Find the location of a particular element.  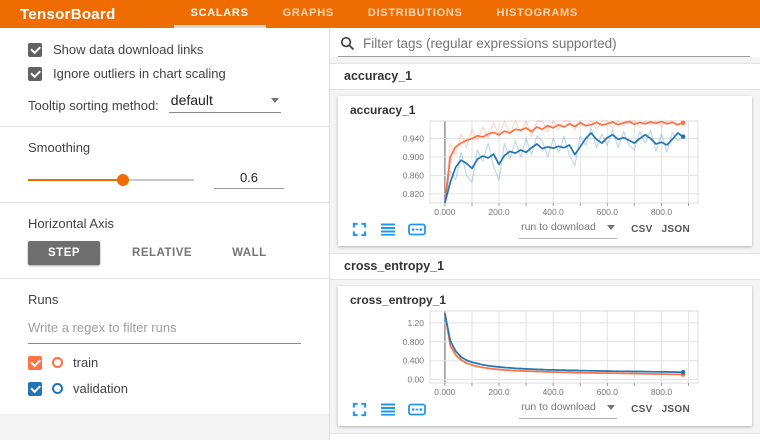

smoothing-value: 0.6 is located at coordinates (249, 179).